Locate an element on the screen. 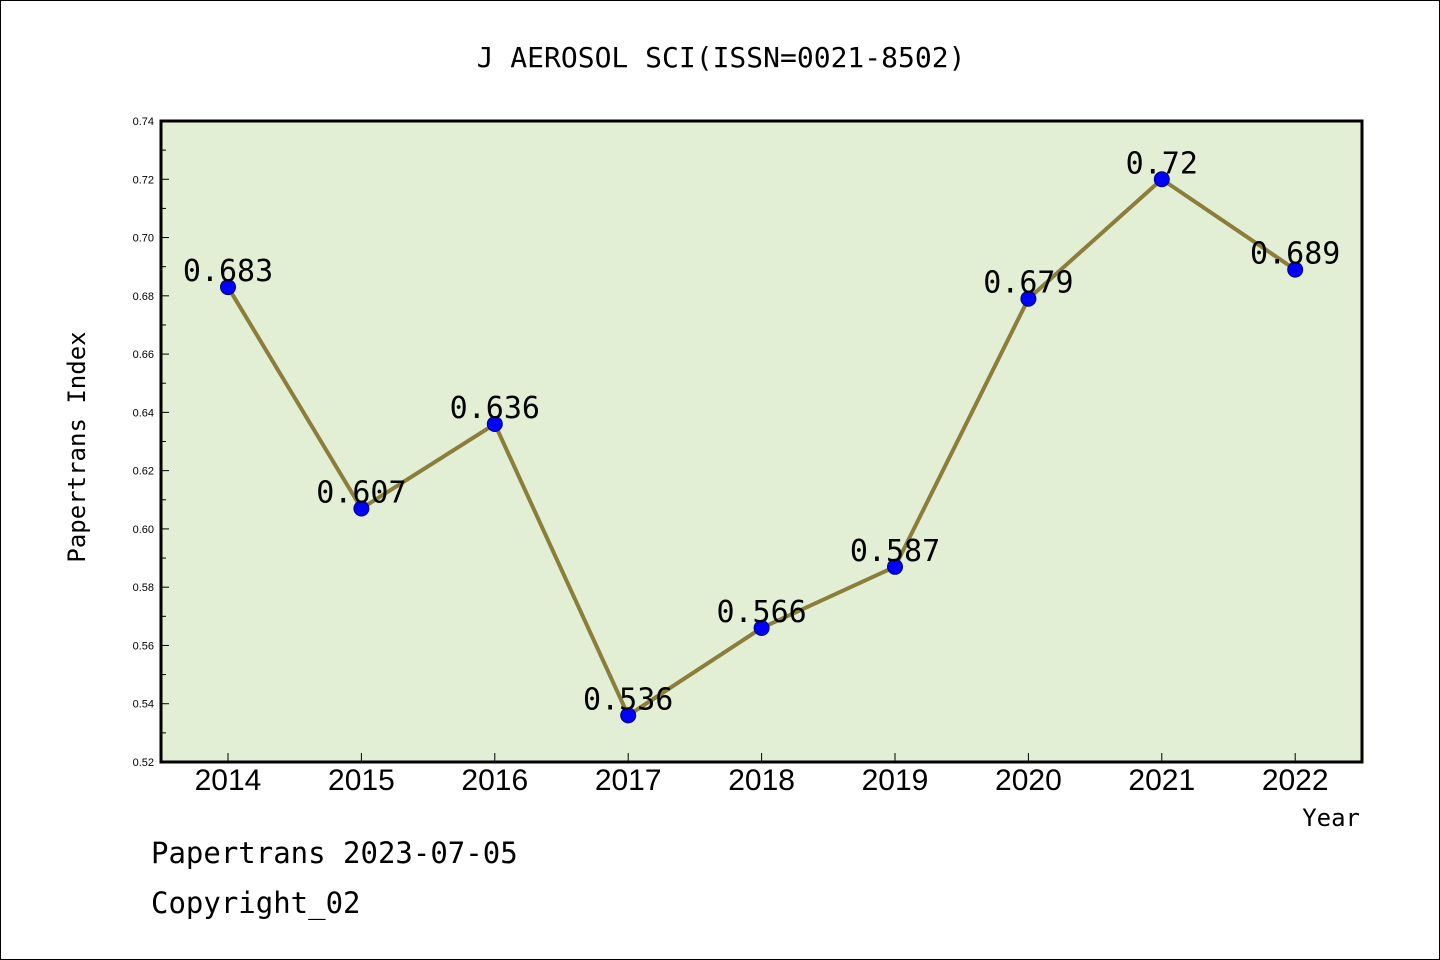 The width and height of the screenshot is (1440, 960). x-tick-label: 2019 is located at coordinates (895, 780).